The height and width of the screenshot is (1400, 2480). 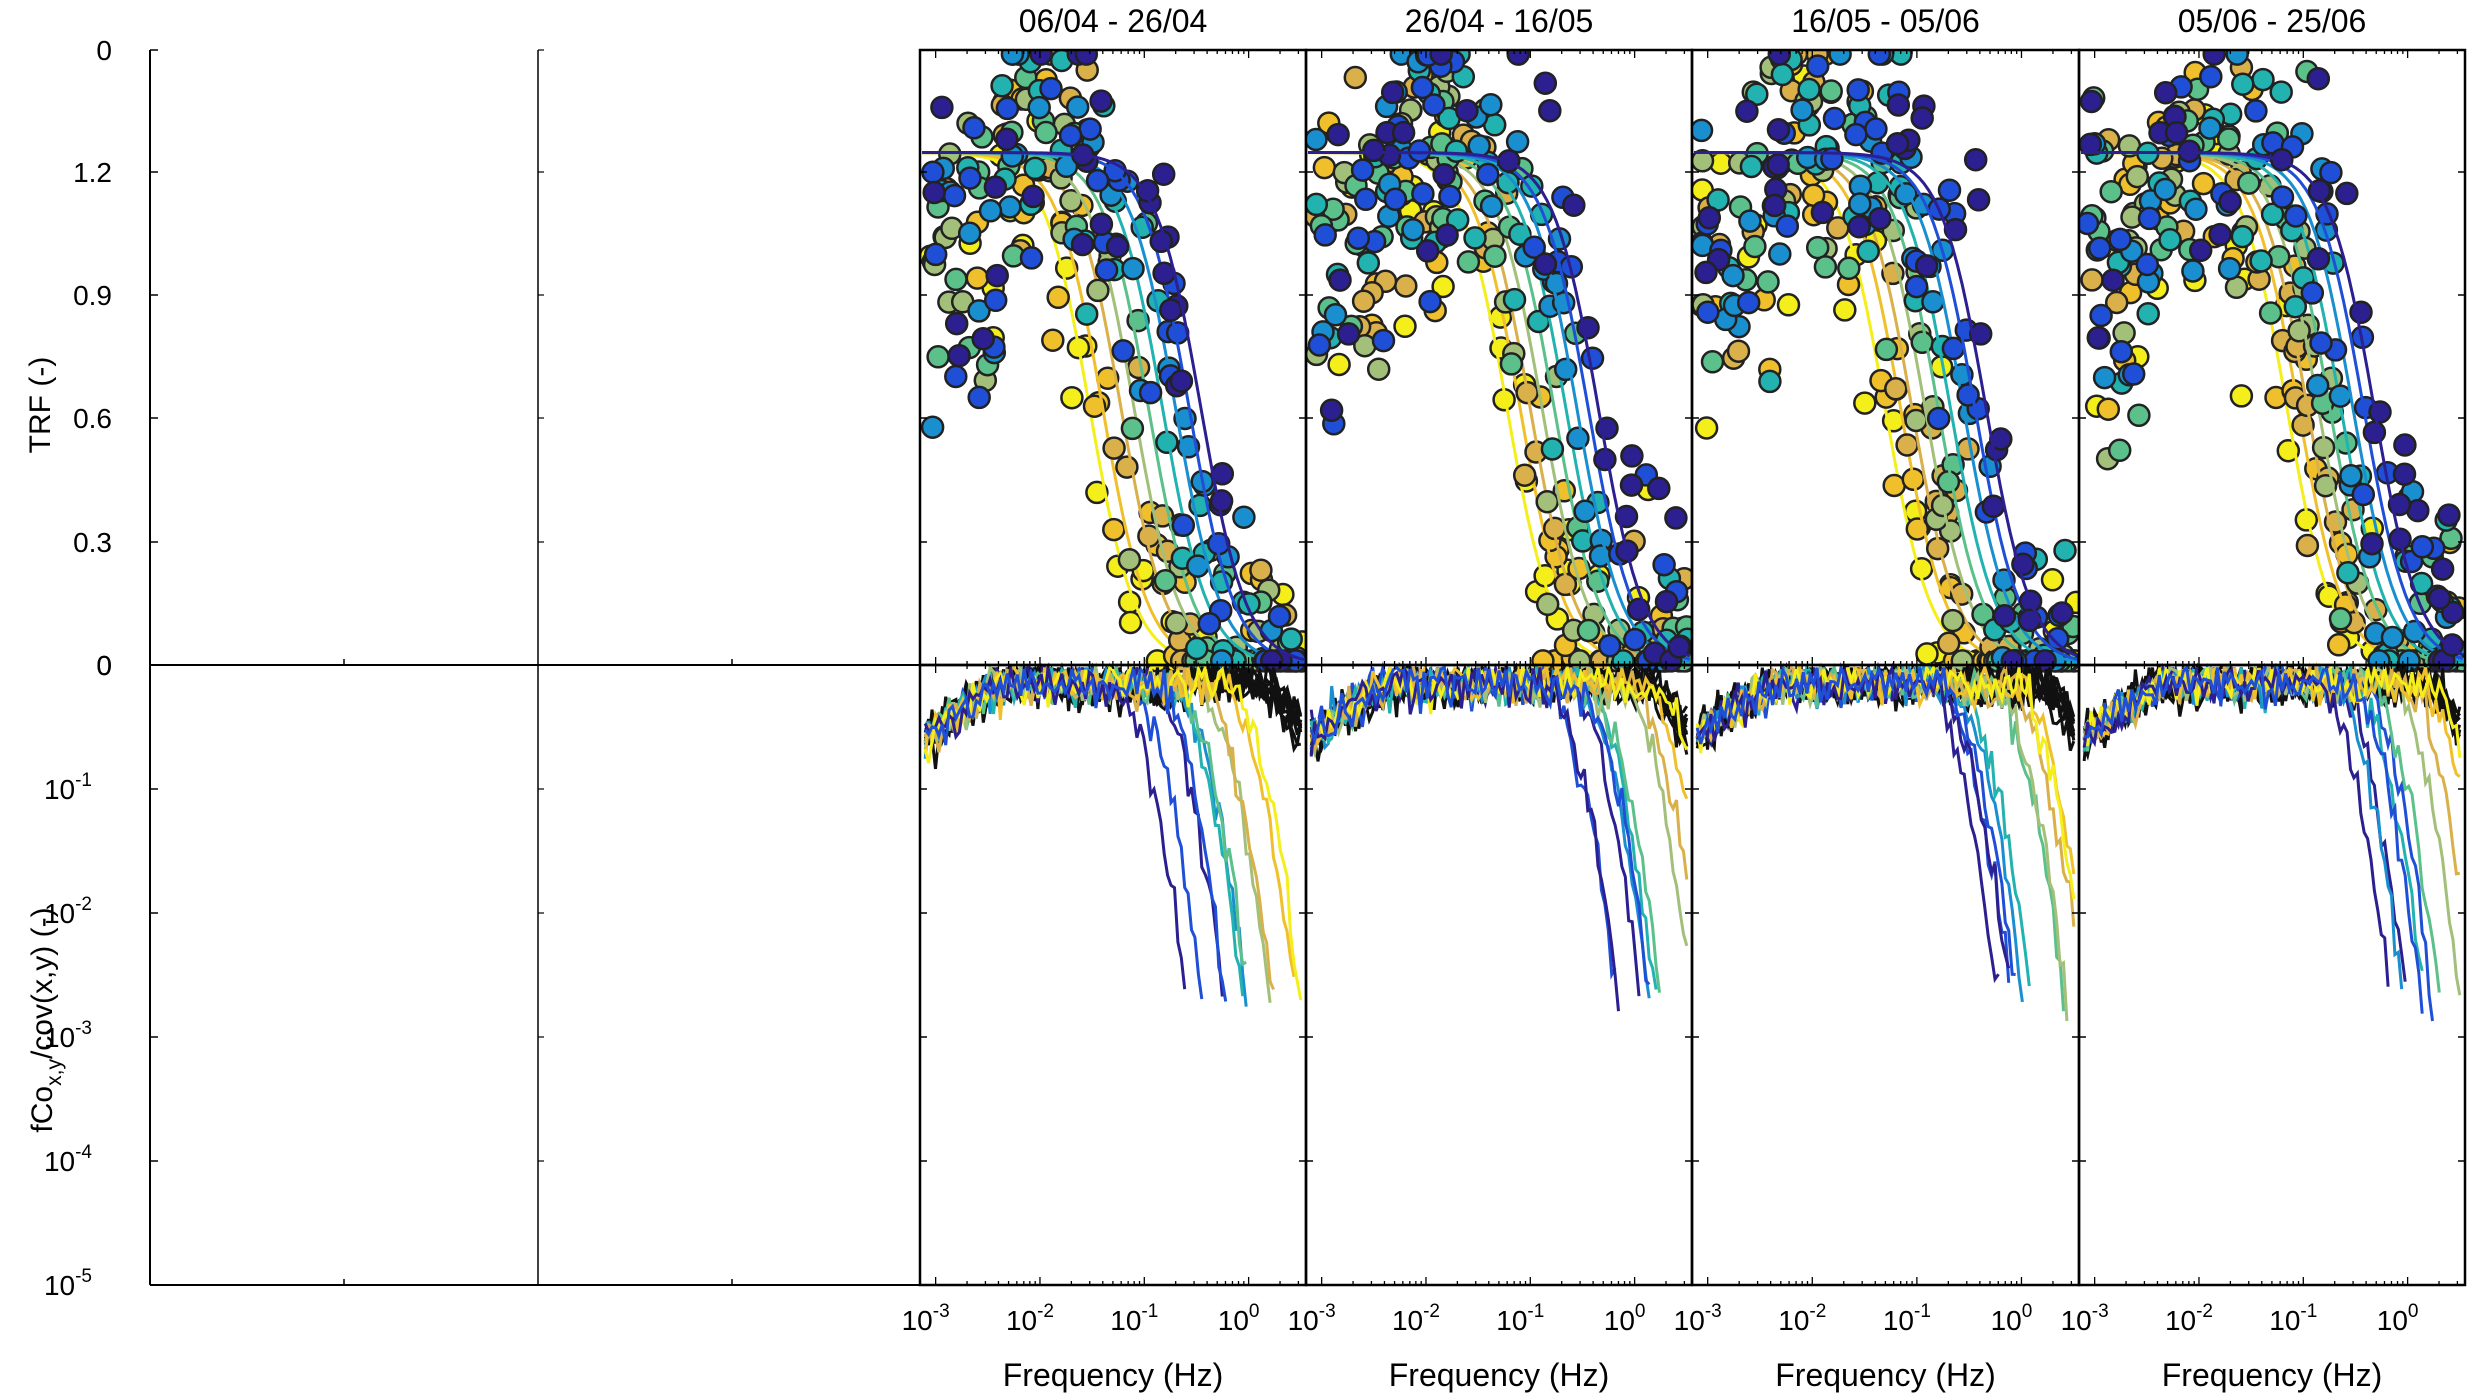 What do you see at coordinates (54, 1072) in the screenshot?
I see `y-axis-label-bottom-sub: x,y` at bounding box center [54, 1072].